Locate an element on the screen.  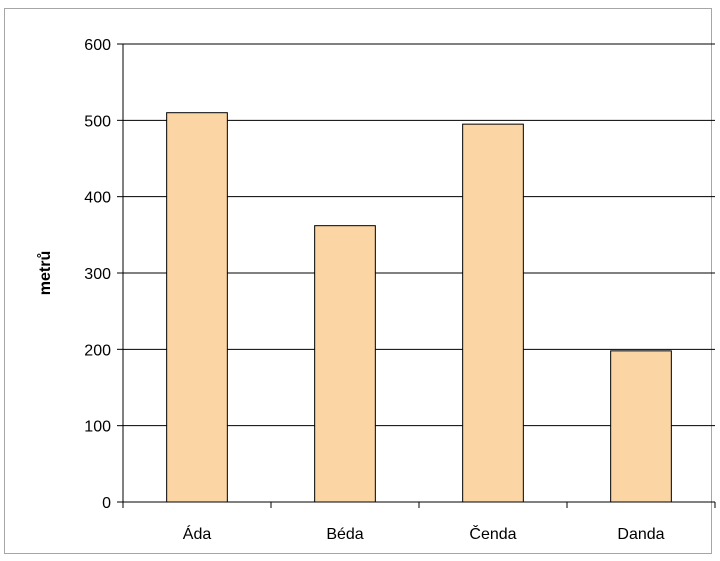
y-tick-label: 300 is located at coordinates (97, 274).